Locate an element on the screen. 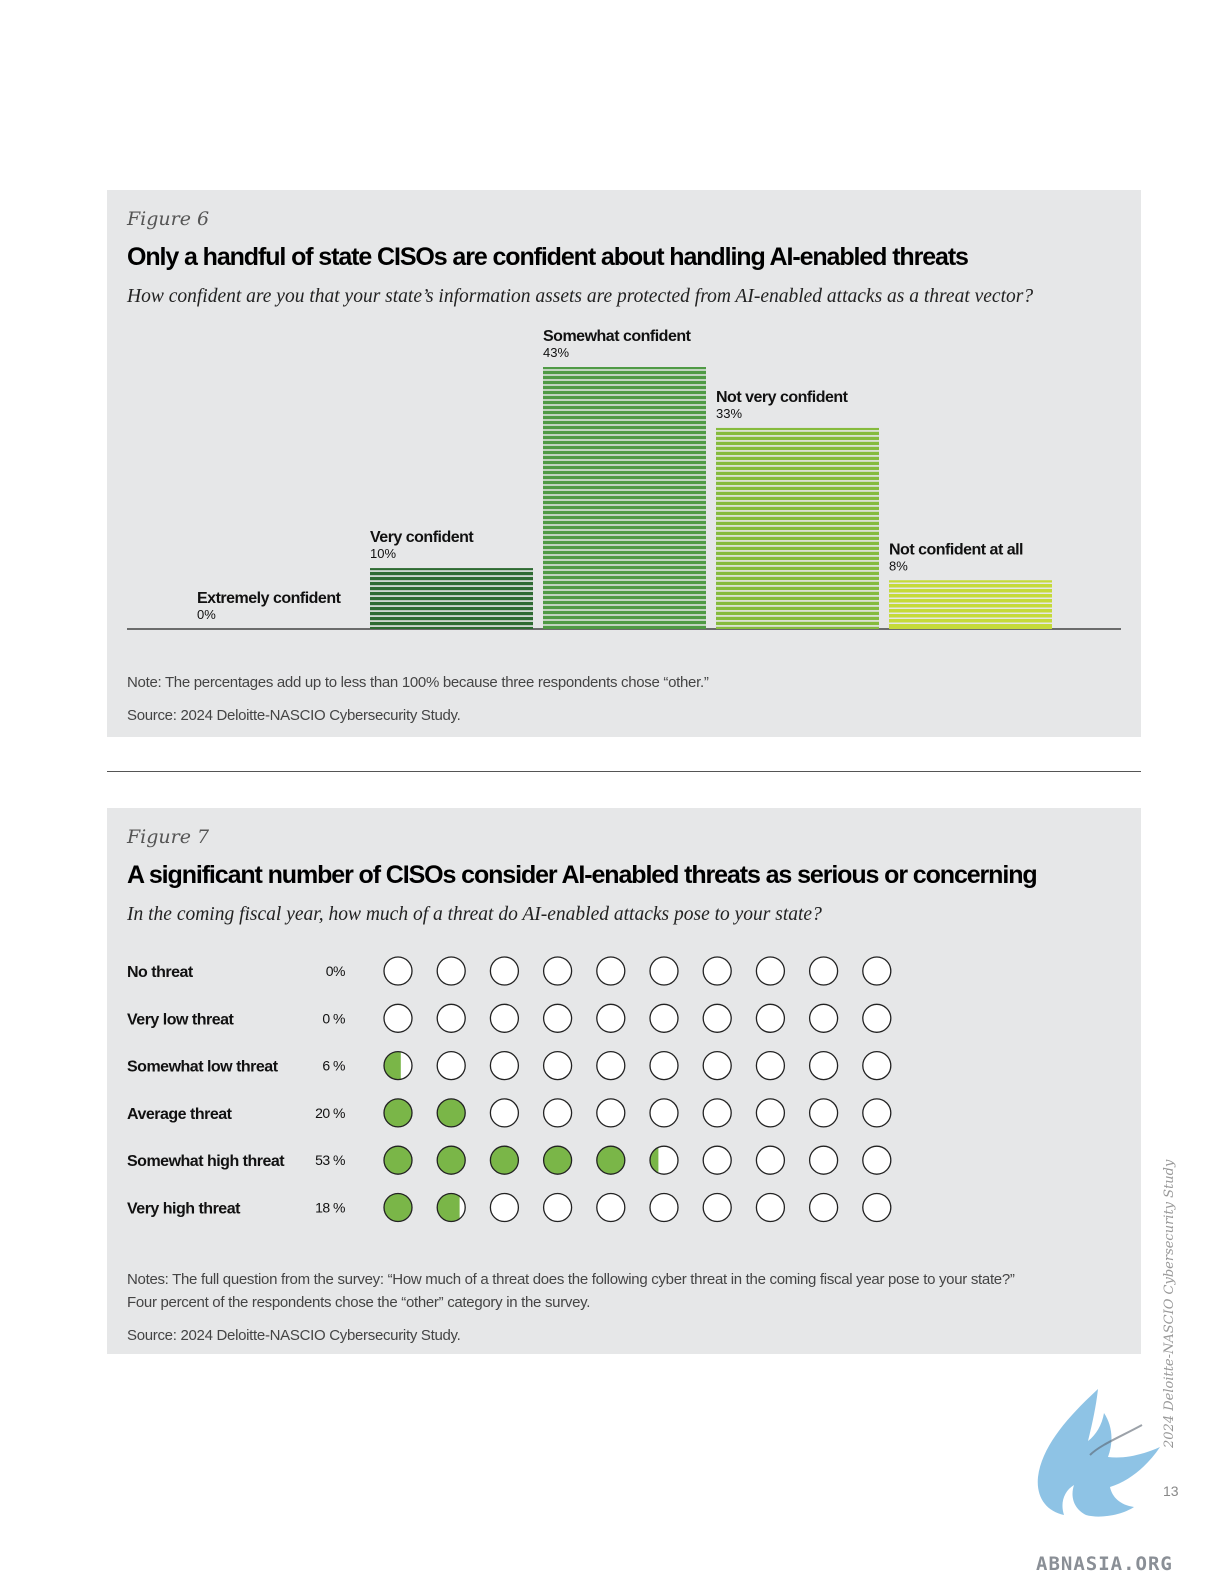  bar-category-label: Somewhat confident is located at coordinates (617, 336).